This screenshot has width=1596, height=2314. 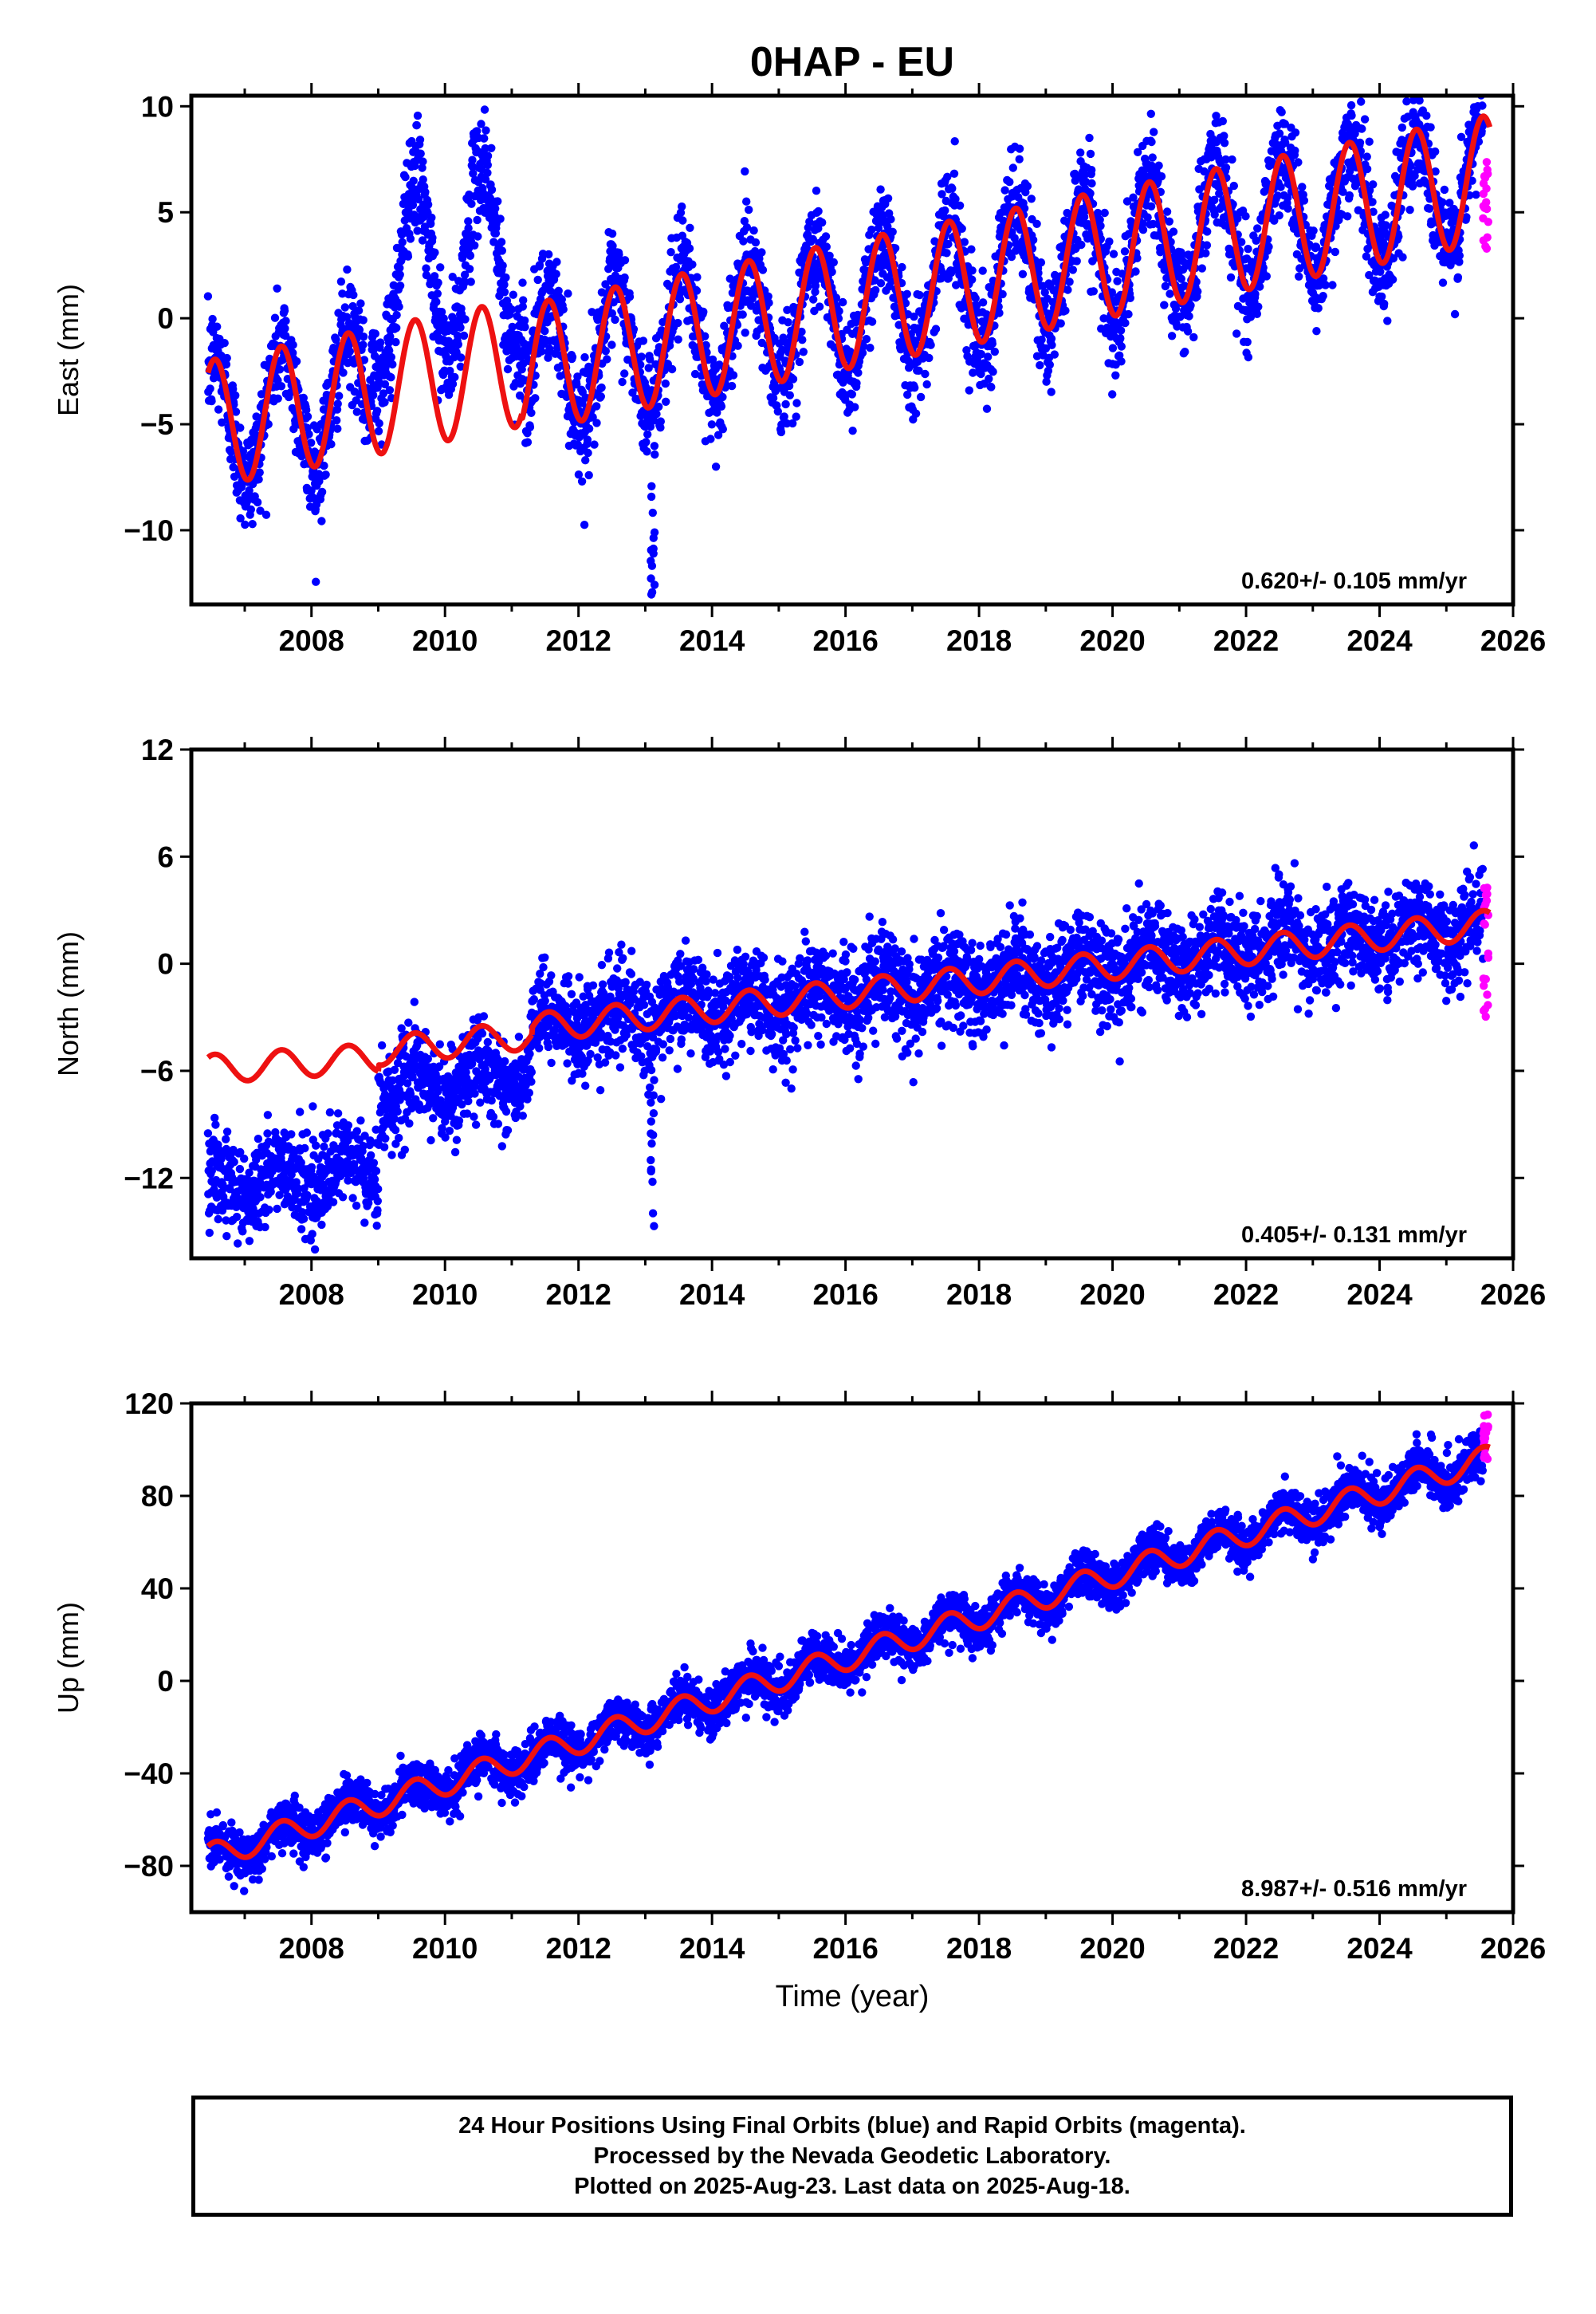 I want to click on x-tick-label: 2020, so click(x=1112, y=641).